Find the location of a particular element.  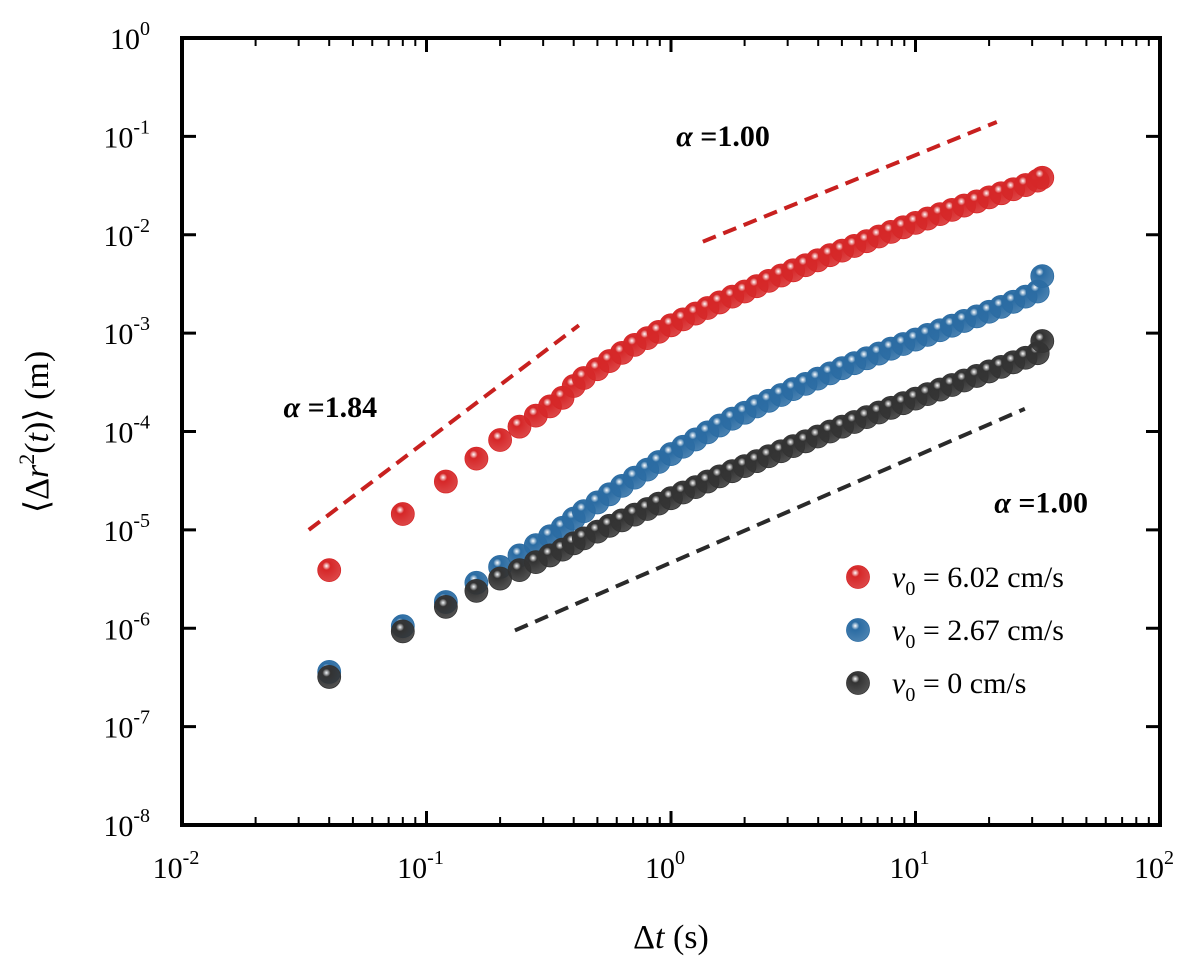

y-tick-label: 10⁻⁵ is located at coordinates (126, 529).